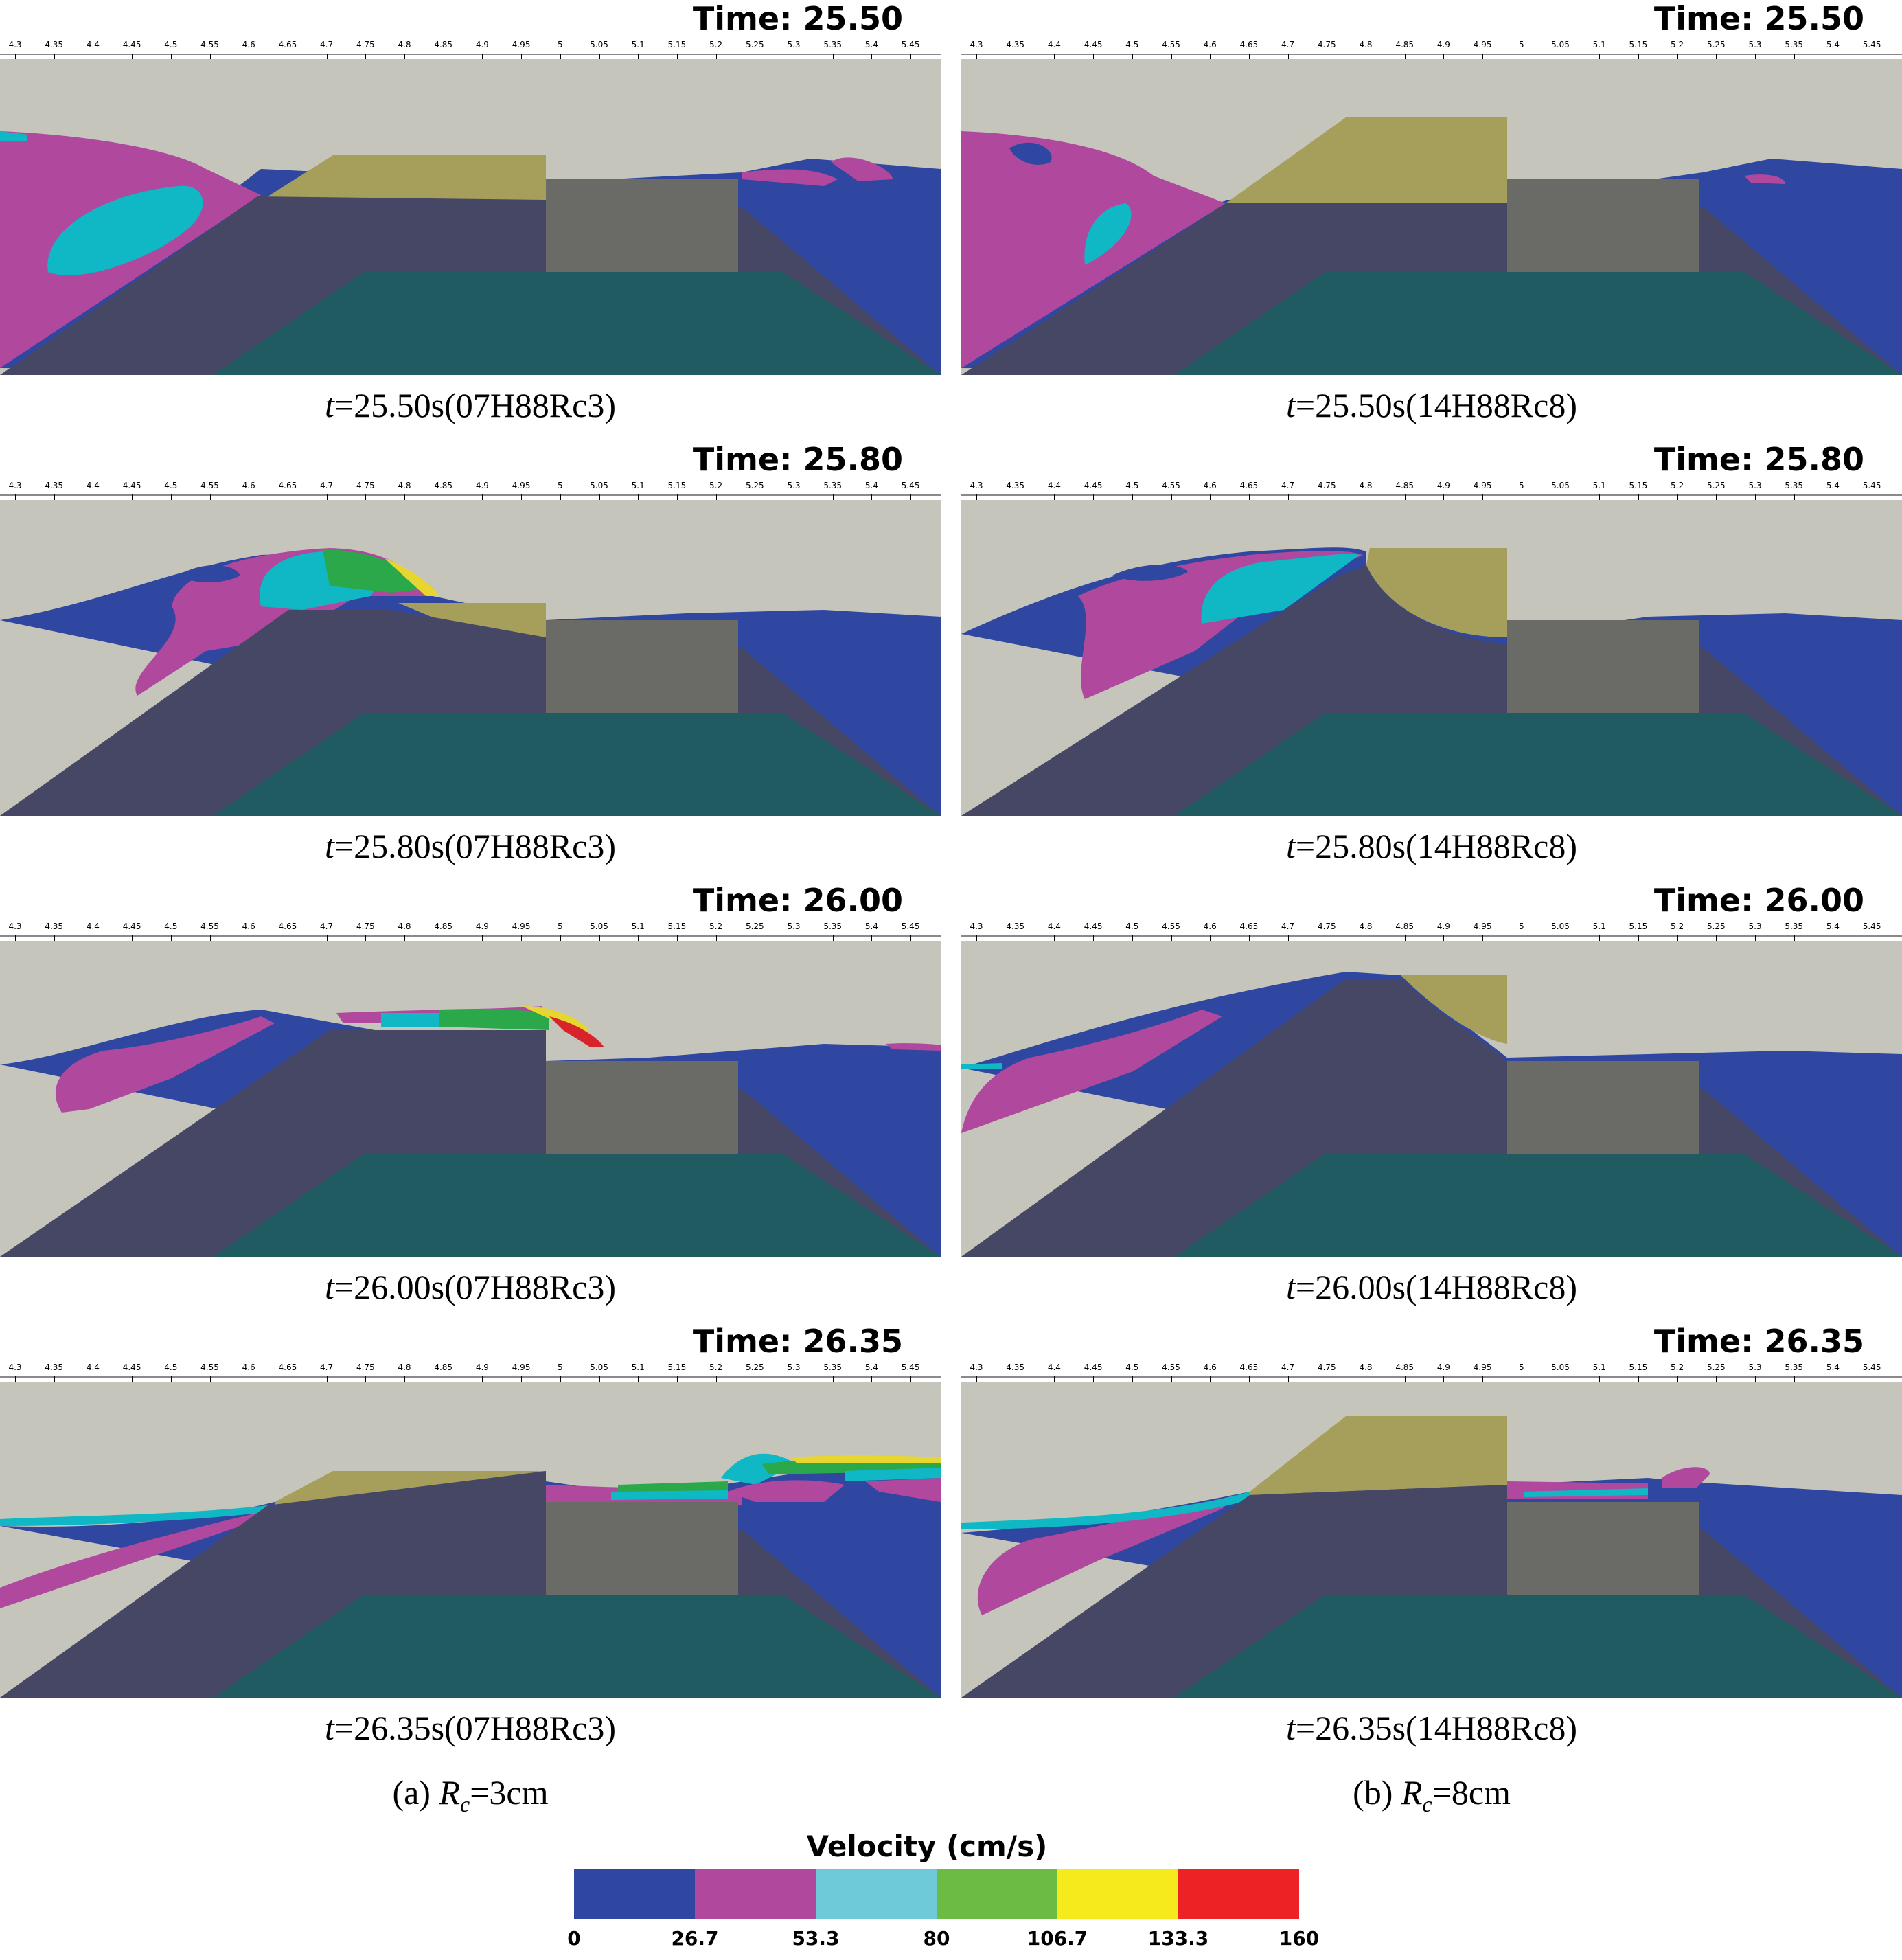  I want to click on water-green-region, so click(673, 1486).